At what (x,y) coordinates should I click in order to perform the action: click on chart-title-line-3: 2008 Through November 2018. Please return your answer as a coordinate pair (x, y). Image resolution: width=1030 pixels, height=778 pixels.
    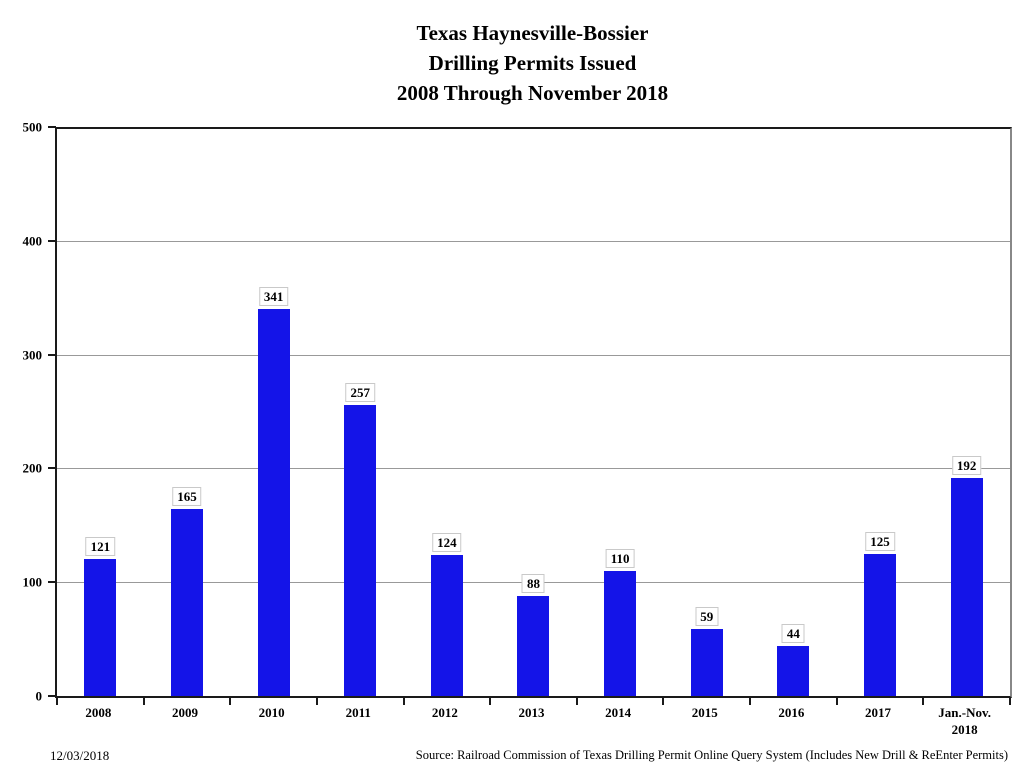
    Looking at the image, I should click on (532, 93).